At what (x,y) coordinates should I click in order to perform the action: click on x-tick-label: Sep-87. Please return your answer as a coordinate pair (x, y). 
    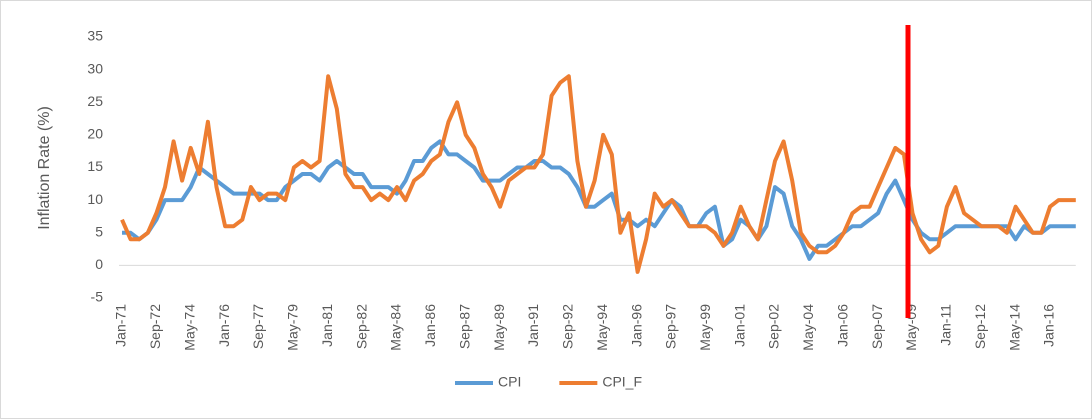
    Looking at the image, I should click on (464, 326).